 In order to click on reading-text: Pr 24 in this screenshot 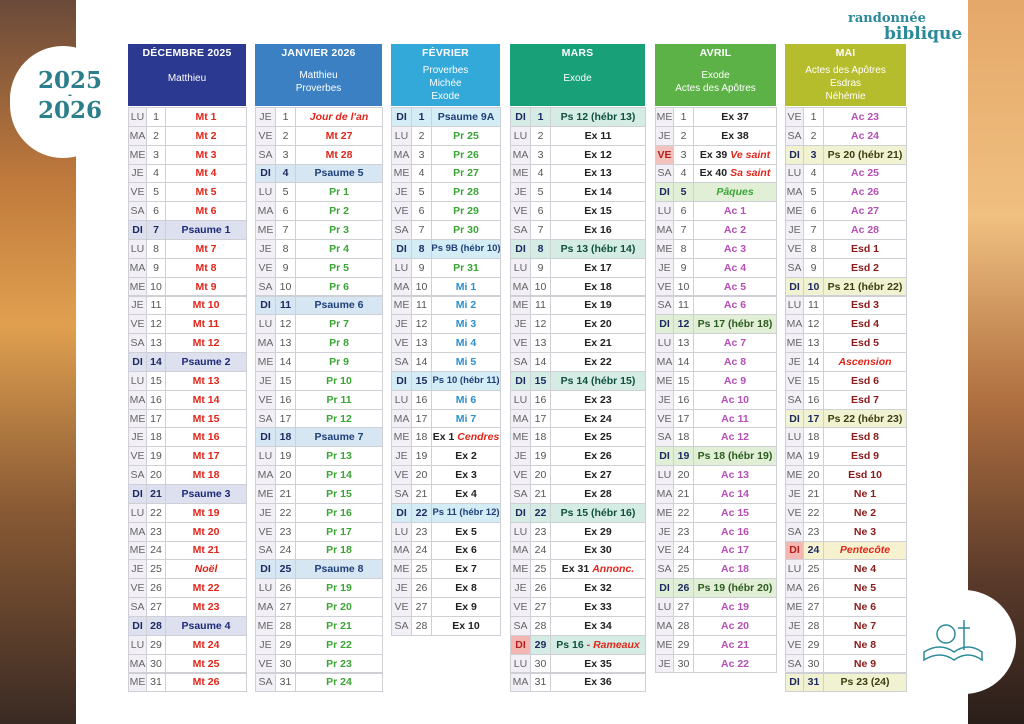, I will do `click(339, 682)`.